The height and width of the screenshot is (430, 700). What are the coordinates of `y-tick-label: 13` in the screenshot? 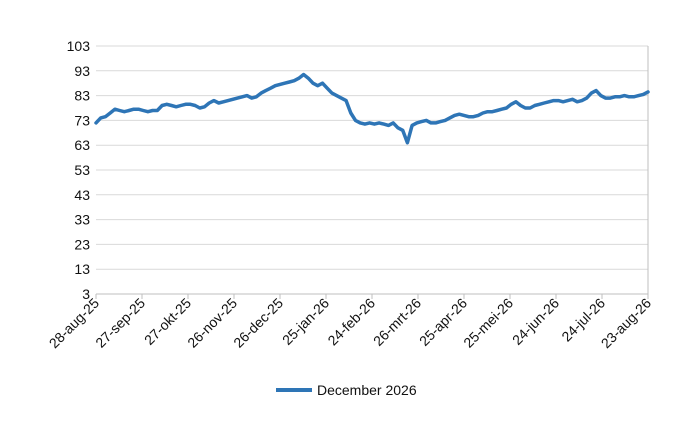 It's located at (82, 269).